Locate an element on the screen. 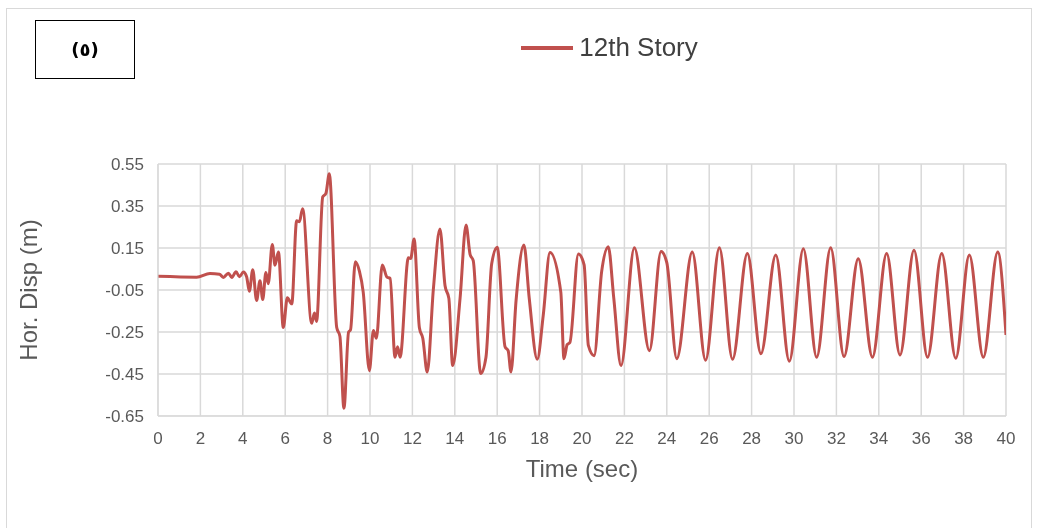  y-axis-title: Hor. Disp (m) is located at coordinates (28, 290).